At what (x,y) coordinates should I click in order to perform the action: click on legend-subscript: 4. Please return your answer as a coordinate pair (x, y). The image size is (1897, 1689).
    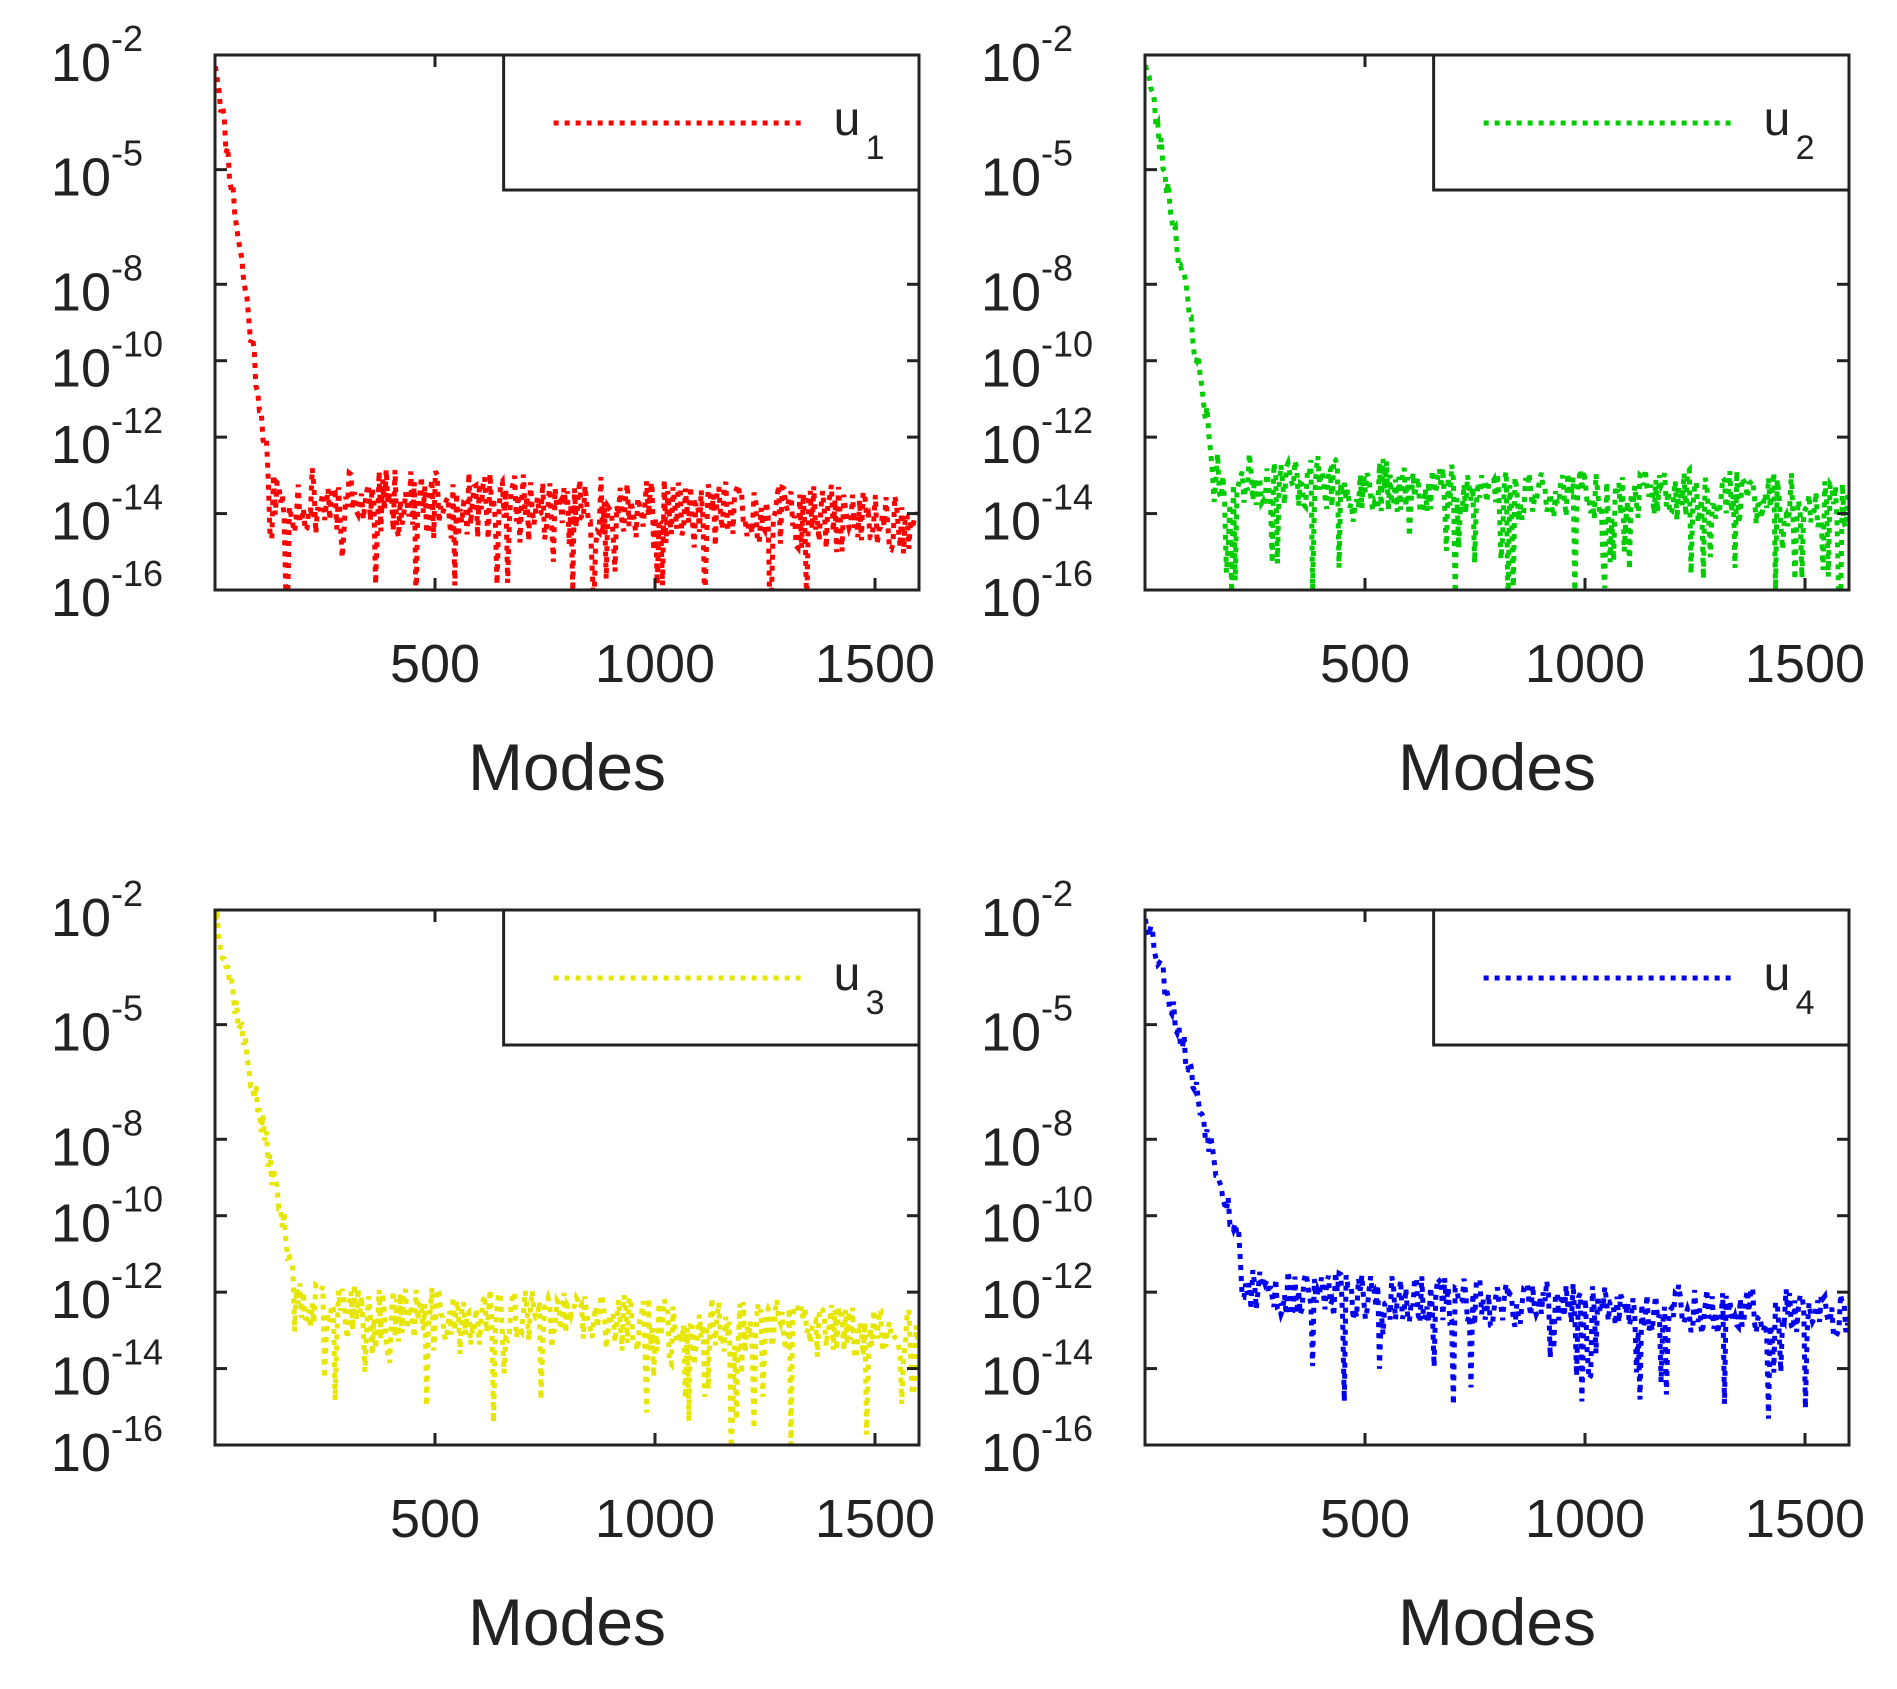
    Looking at the image, I should click on (1805, 1003).